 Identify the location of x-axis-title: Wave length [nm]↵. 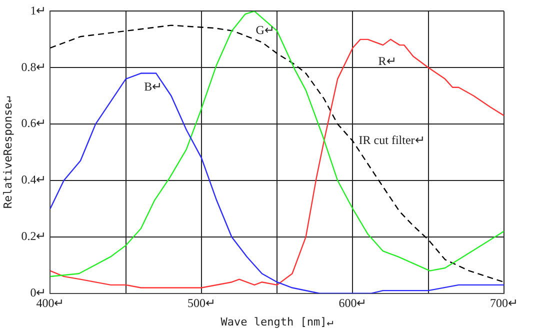
(277, 321).